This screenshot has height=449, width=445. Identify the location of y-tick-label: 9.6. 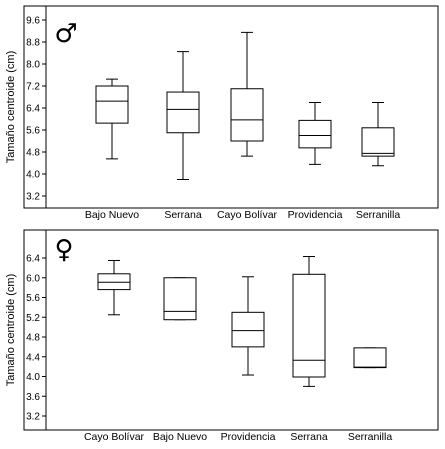
(33, 21).